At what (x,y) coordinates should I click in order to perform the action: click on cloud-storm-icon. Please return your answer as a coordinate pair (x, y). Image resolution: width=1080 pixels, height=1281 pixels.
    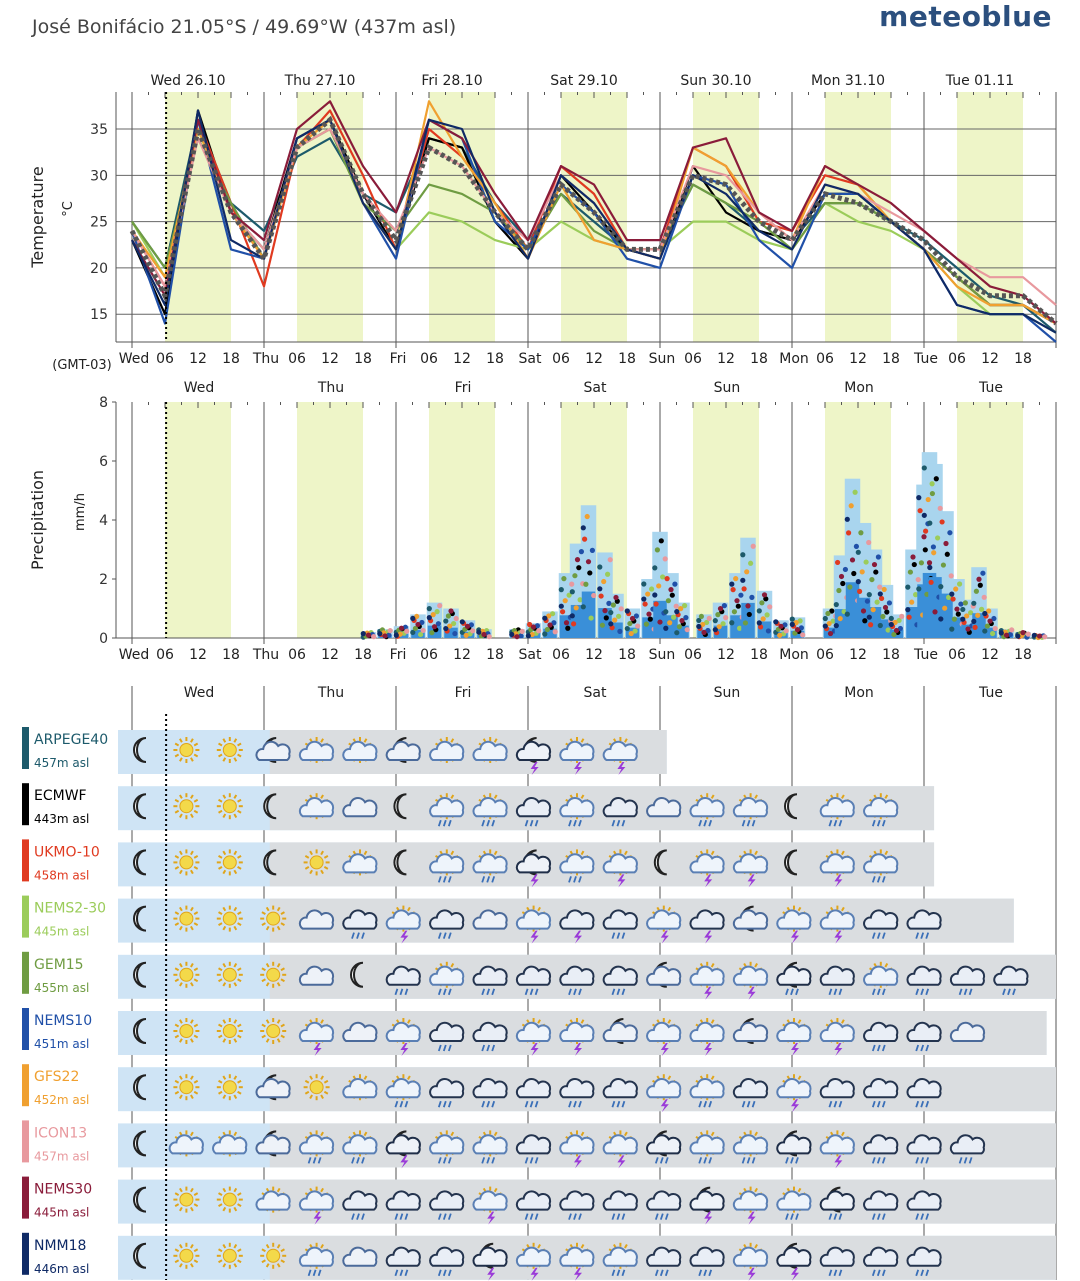
    Looking at the image, I should click on (577, 926).